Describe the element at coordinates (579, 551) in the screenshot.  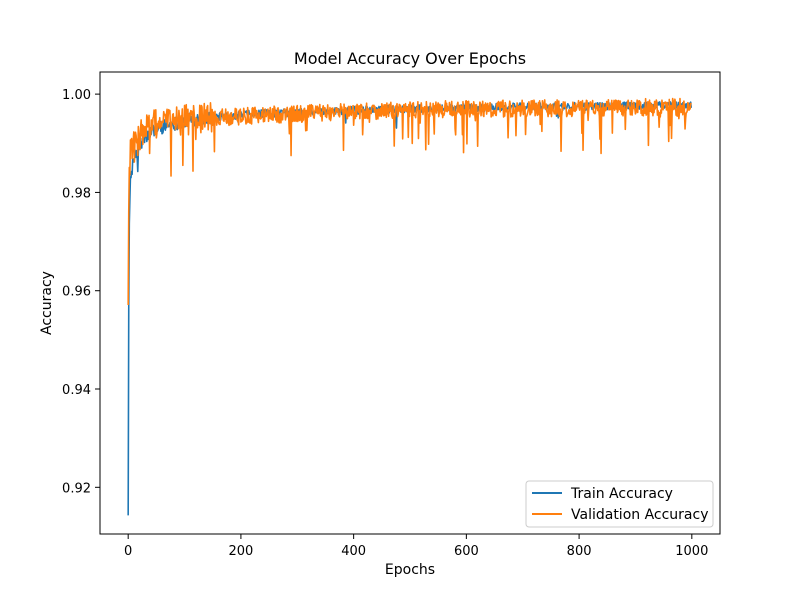
I see `x-tick-label: 800` at that location.